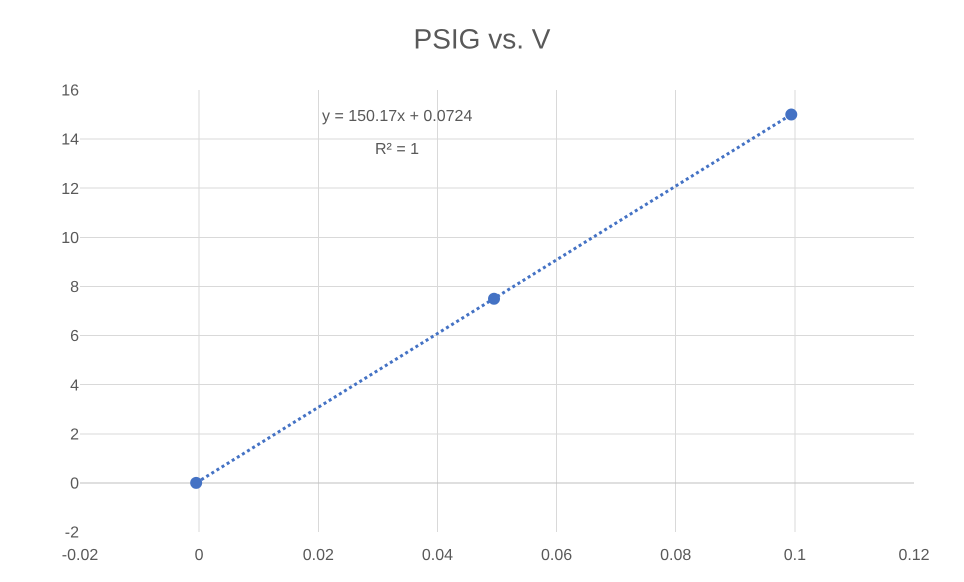 Image resolution: width=964 pixels, height=582 pixels. What do you see at coordinates (482, 39) in the screenshot?
I see `chart-title: PSIG vs. V` at bounding box center [482, 39].